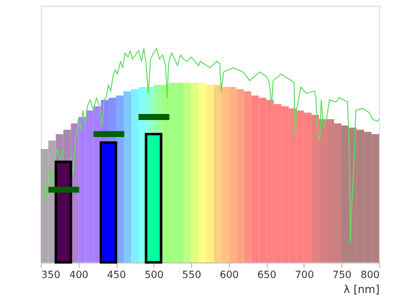 This screenshot has width=400, height=300. I want to click on x-tick-label: 600, so click(229, 275).